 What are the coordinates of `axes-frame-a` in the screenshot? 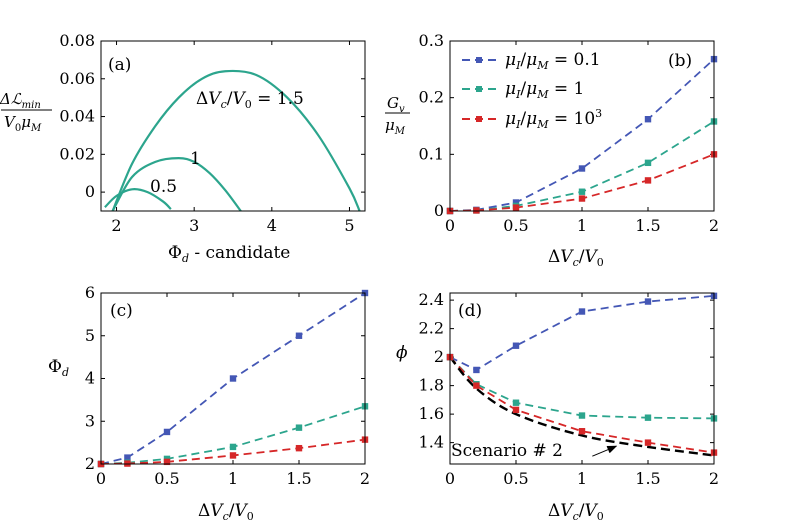 It's located at (233, 126).